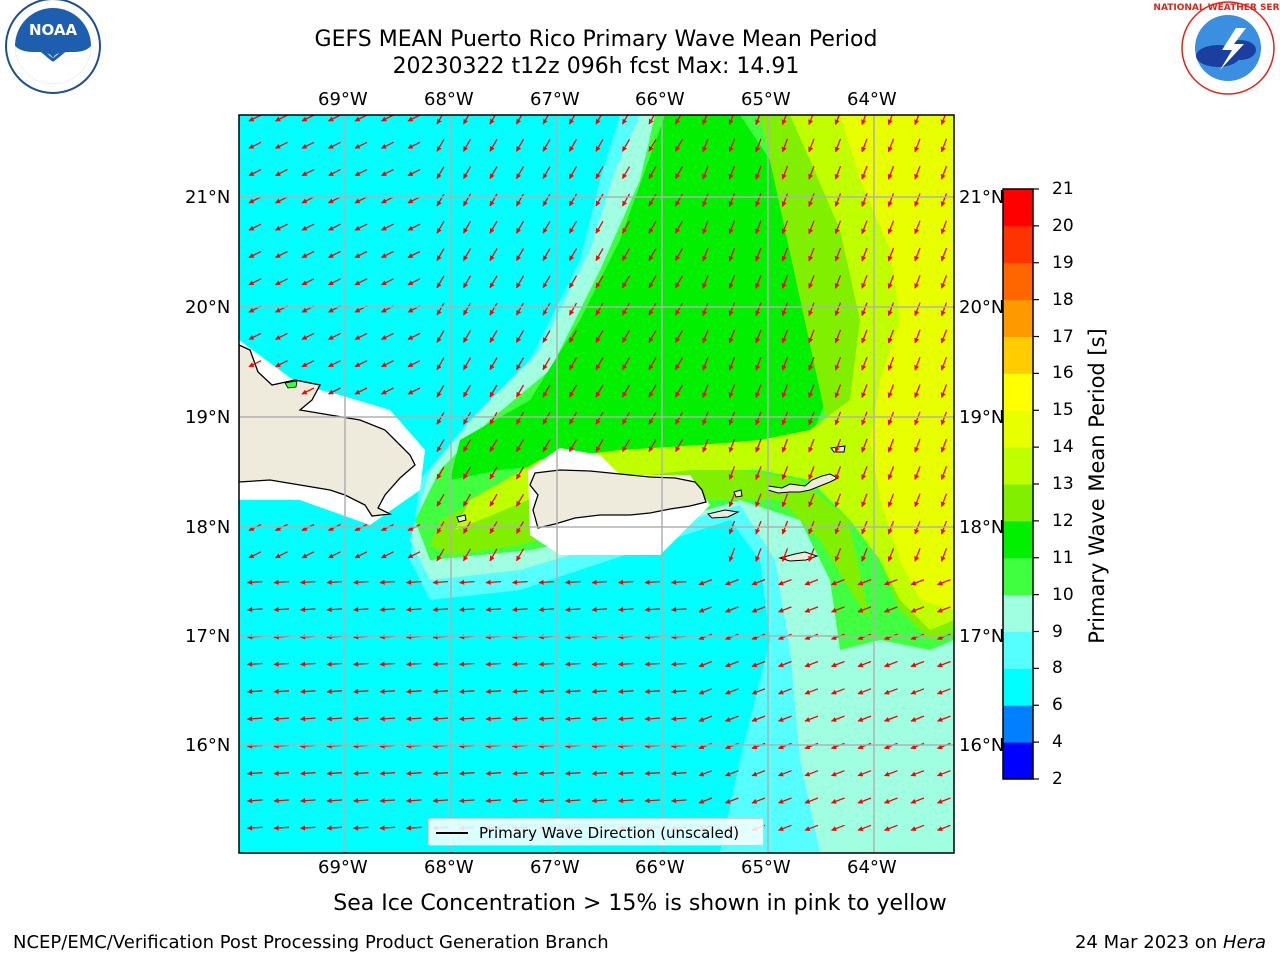 The image size is (1280, 960). Describe the element at coordinates (291, 384) in the screenshot. I see `tortuga-island` at that location.